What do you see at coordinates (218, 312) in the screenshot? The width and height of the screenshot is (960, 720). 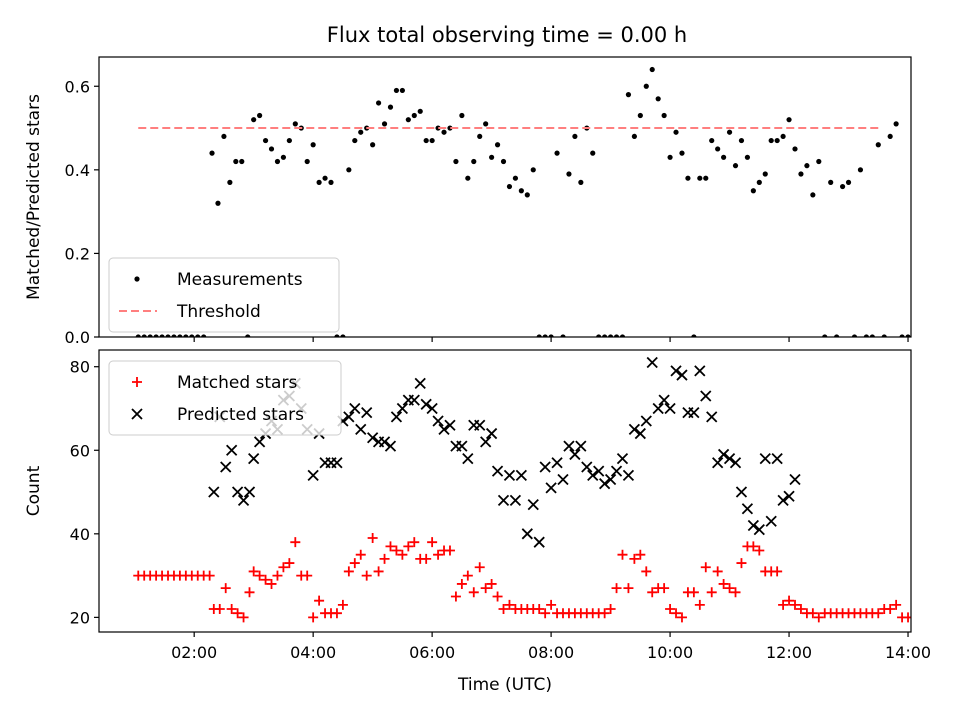 I see `legend-label: Threshold` at bounding box center [218, 312].